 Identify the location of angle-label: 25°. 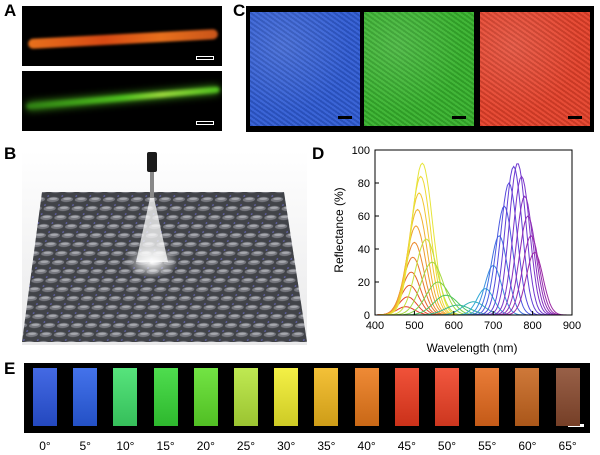
(246, 446).